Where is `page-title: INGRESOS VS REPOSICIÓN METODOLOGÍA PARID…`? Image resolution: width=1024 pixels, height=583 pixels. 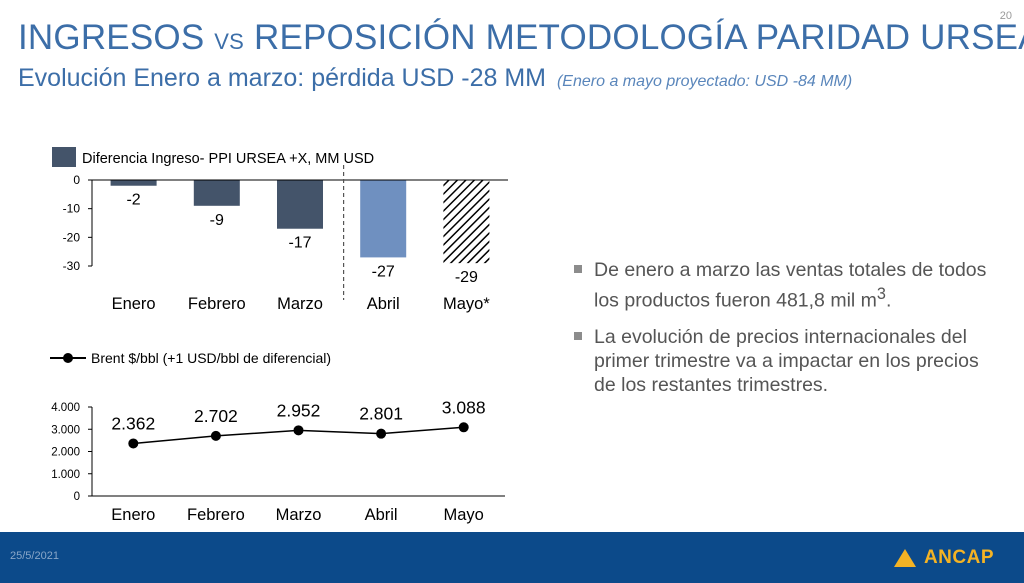 page-title: INGRESOS VS REPOSICIÓN METODOLOGÍA PARID… is located at coordinates (521, 38).